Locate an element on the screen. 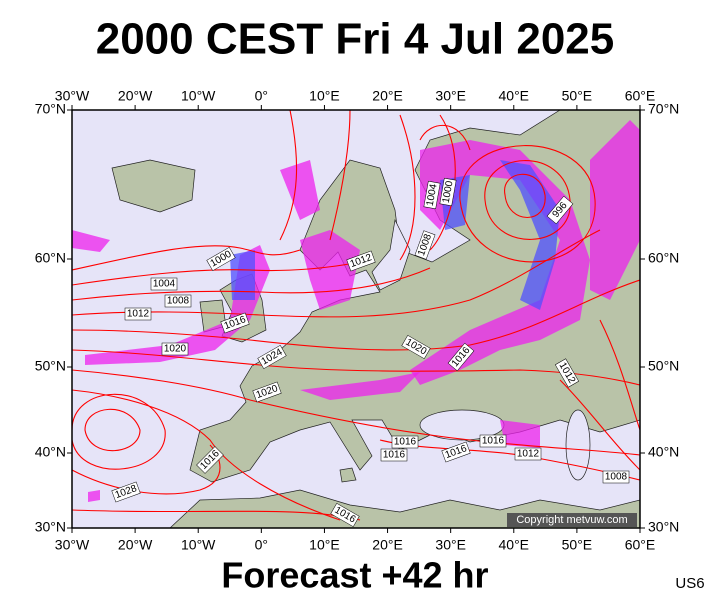 The width and height of the screenshot is (711, 600). isobar-label: 1000 is located at coordinates (448, 192).